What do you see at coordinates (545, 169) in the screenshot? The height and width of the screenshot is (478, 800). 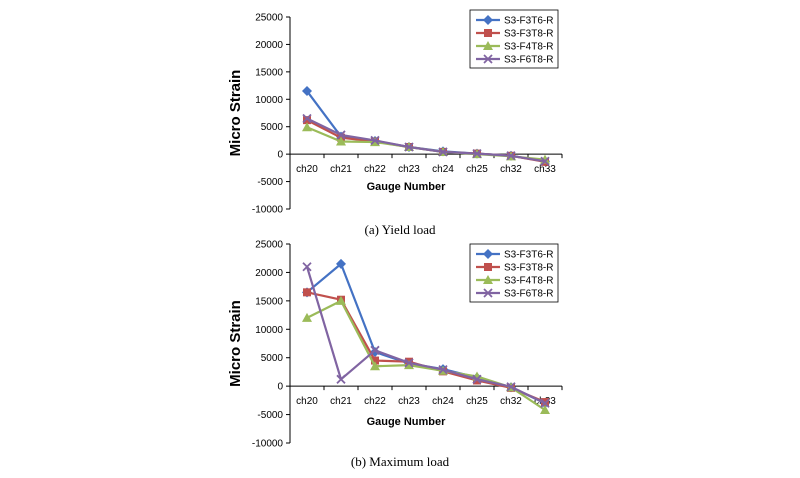 I see `x-tick-label: ch33` at bounding box center [545, 169].